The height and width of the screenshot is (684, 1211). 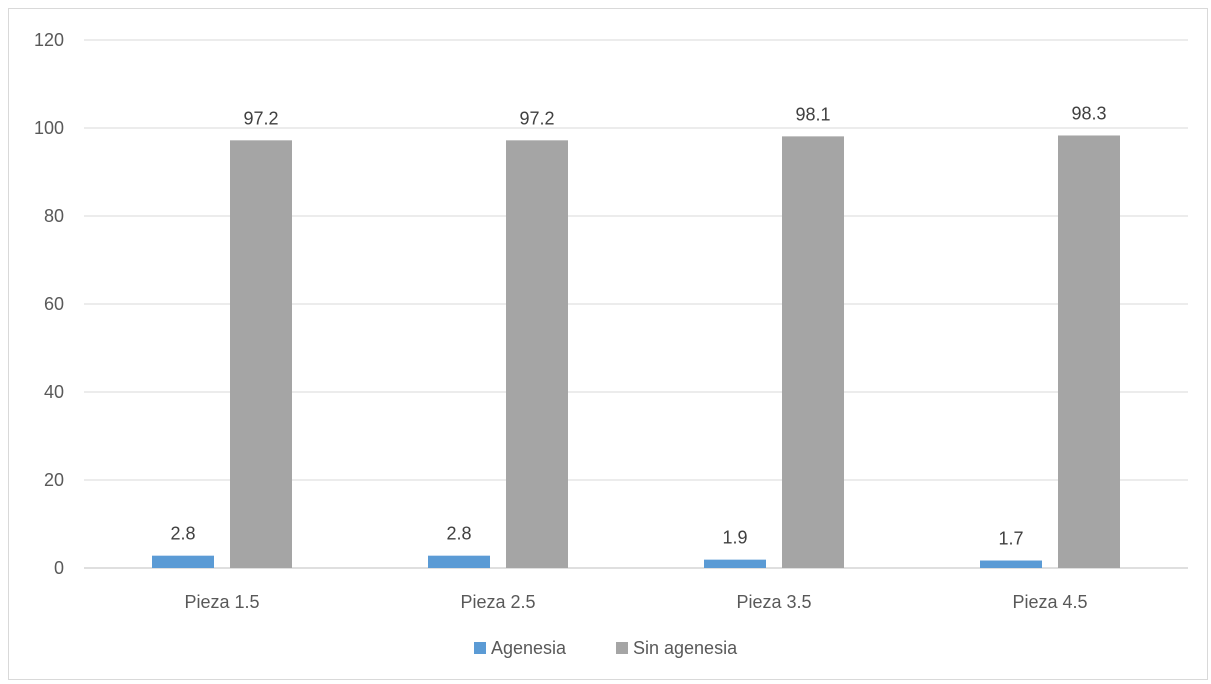 I want to click on data-label: 98.1, so click(x=812, y=114).